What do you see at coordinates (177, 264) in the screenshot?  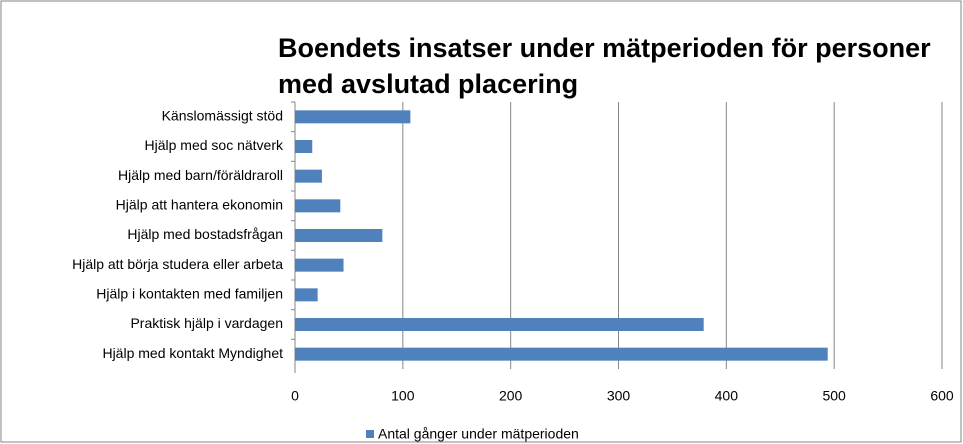 I see `y-tick-label: Hjälp att börja studera eller arbeta` at bounding box center [177, 264].